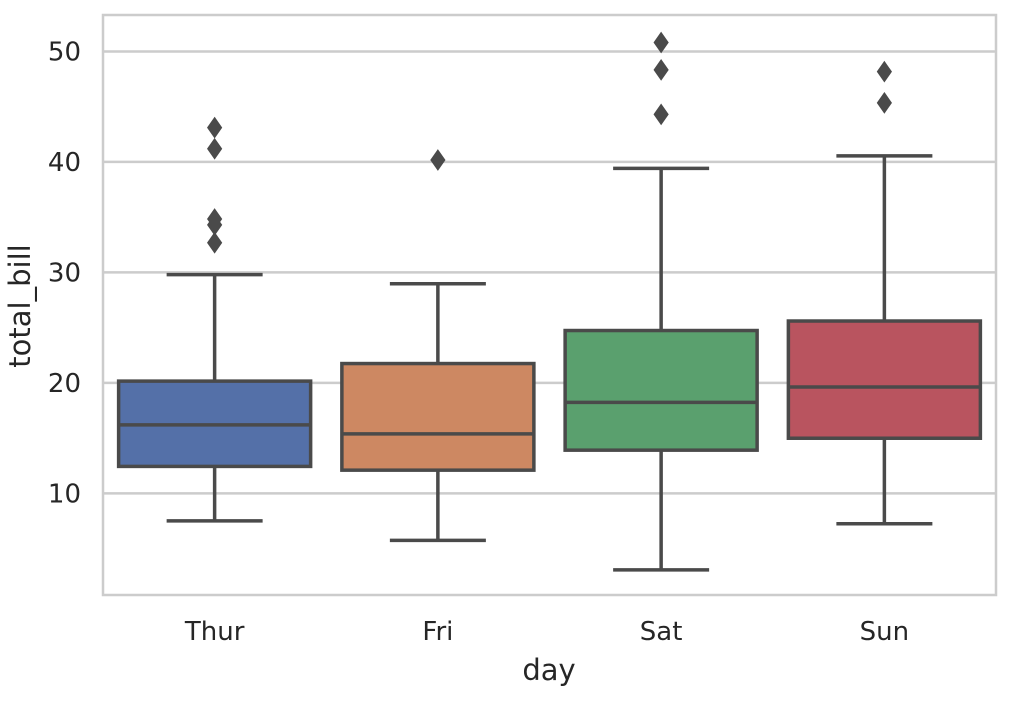 This screenshot has width=1024, height=702. I want to click on y-tick-labels: 10 20 30 40 50, so click(64, 273).